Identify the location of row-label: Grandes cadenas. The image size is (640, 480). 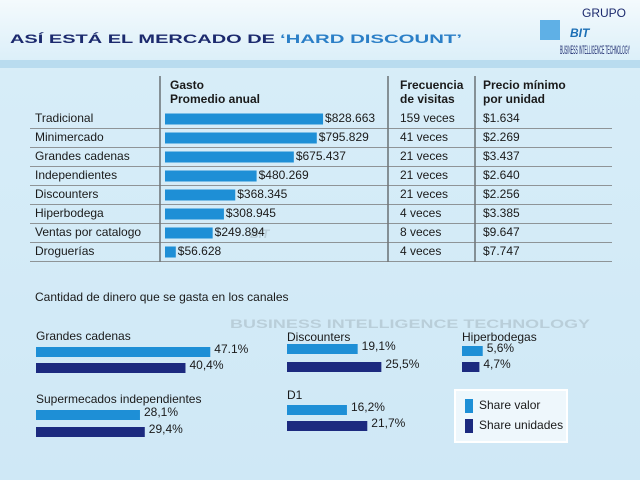
(82, 156).